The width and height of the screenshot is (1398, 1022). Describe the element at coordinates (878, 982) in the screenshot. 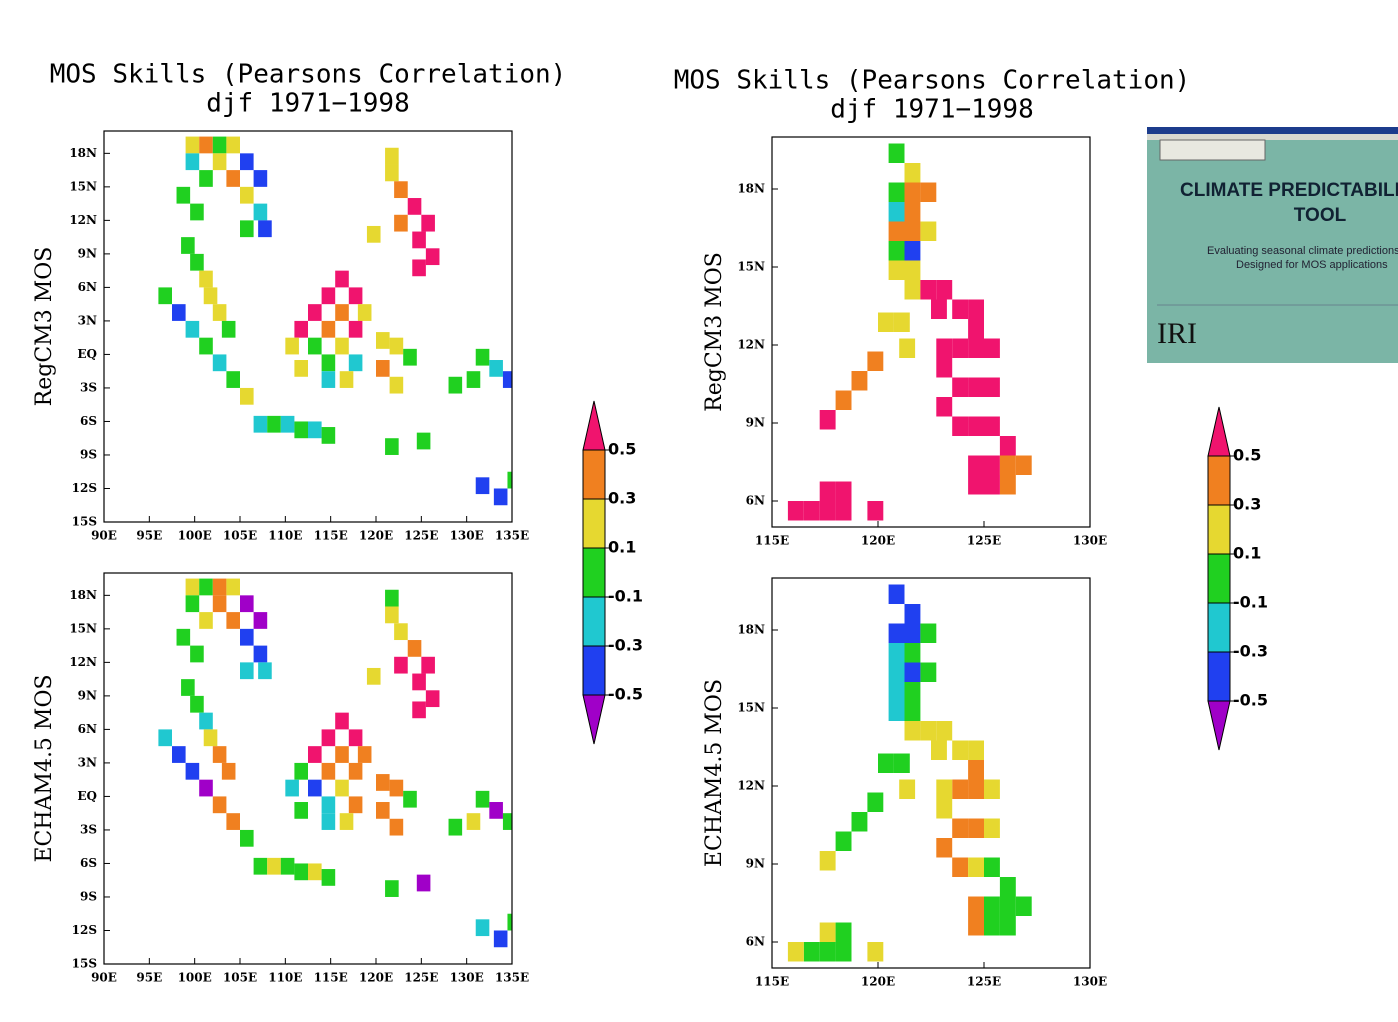

I see `x-tick-label: 120E` at that location.